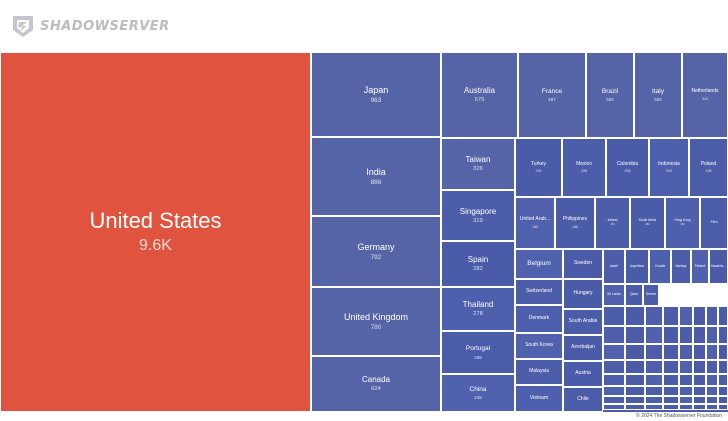  What do you see at coordinates (479, 95) in the screenshot?
I see `treemap-cell-australia: Australia 579` at bounding box center [479, 95].